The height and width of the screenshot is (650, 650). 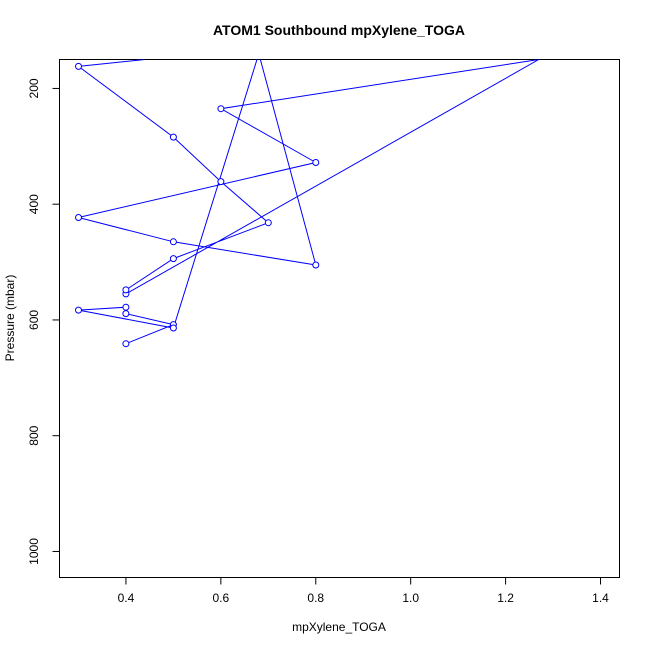 I want to click on y-tick-label: 800, so click(x=34, y=435).